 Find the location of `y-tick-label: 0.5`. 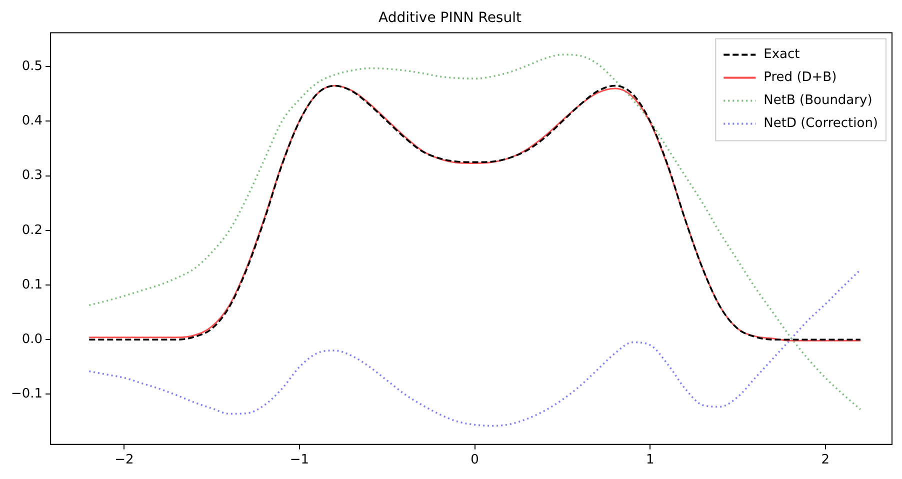

y-tick-label: 0.5 is located at coordinates (32, 66).